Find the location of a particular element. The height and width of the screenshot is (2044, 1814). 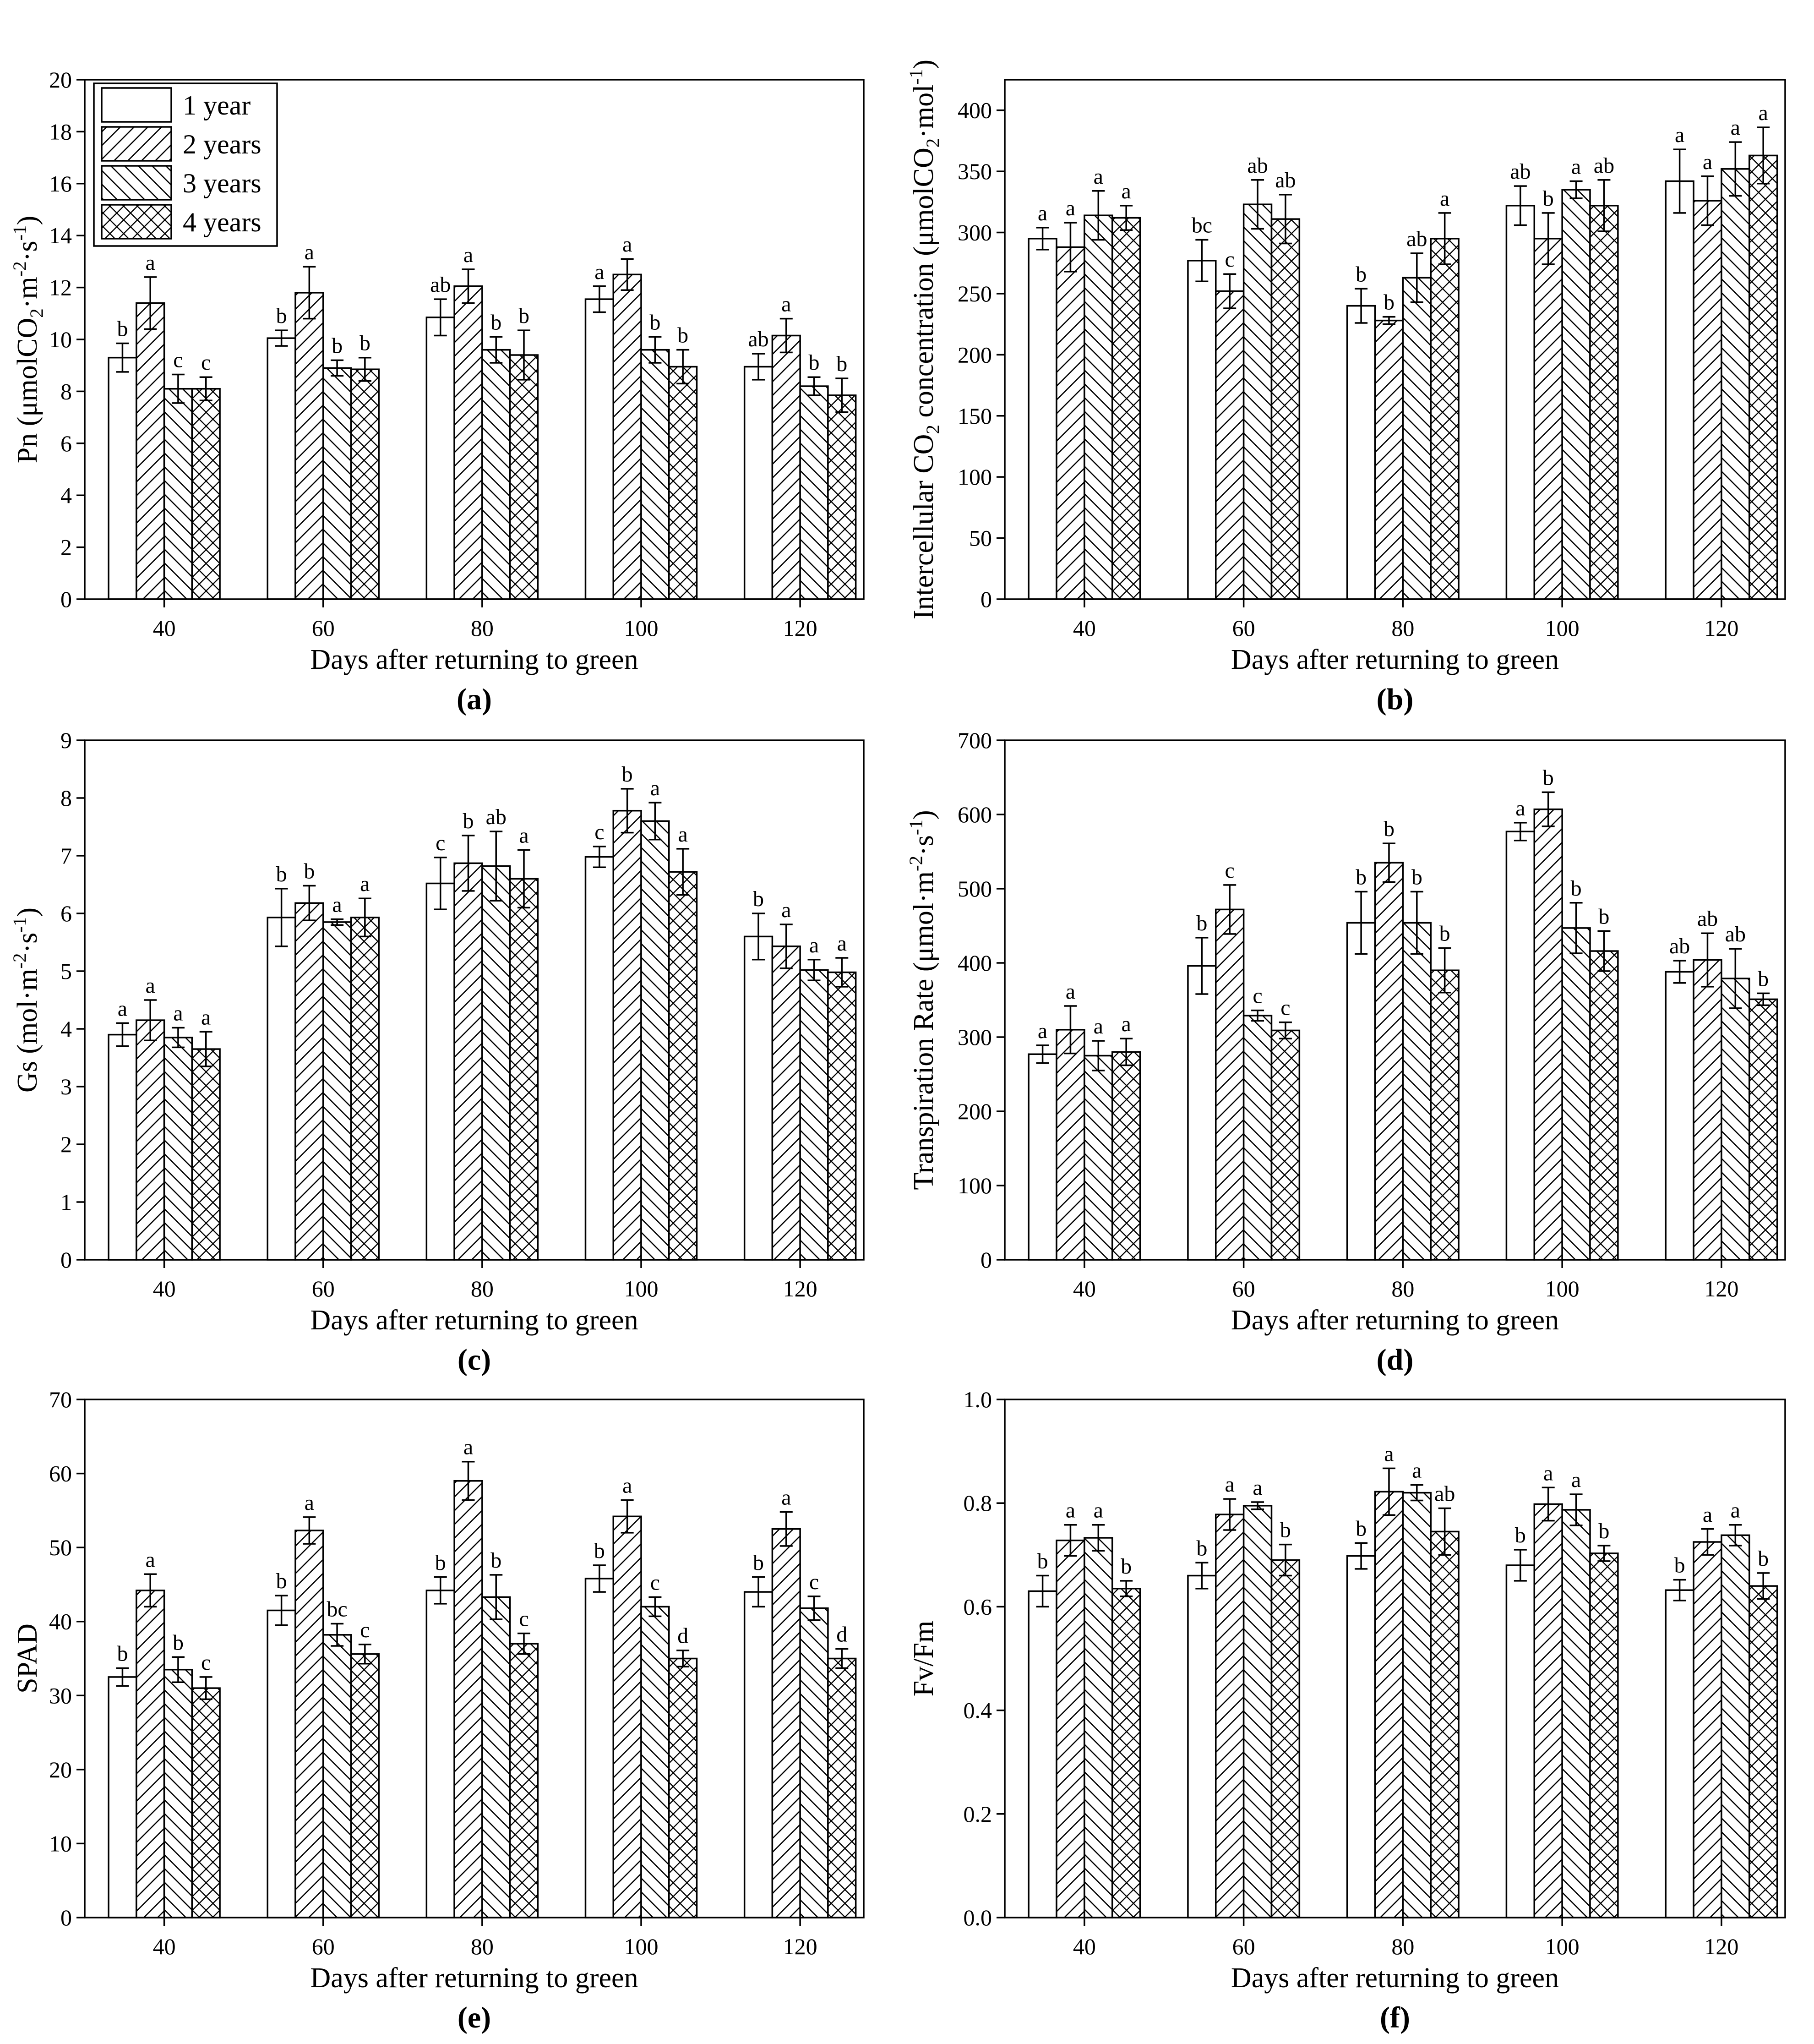

y-tick-label: 12 is located at coordinates (60, 288).